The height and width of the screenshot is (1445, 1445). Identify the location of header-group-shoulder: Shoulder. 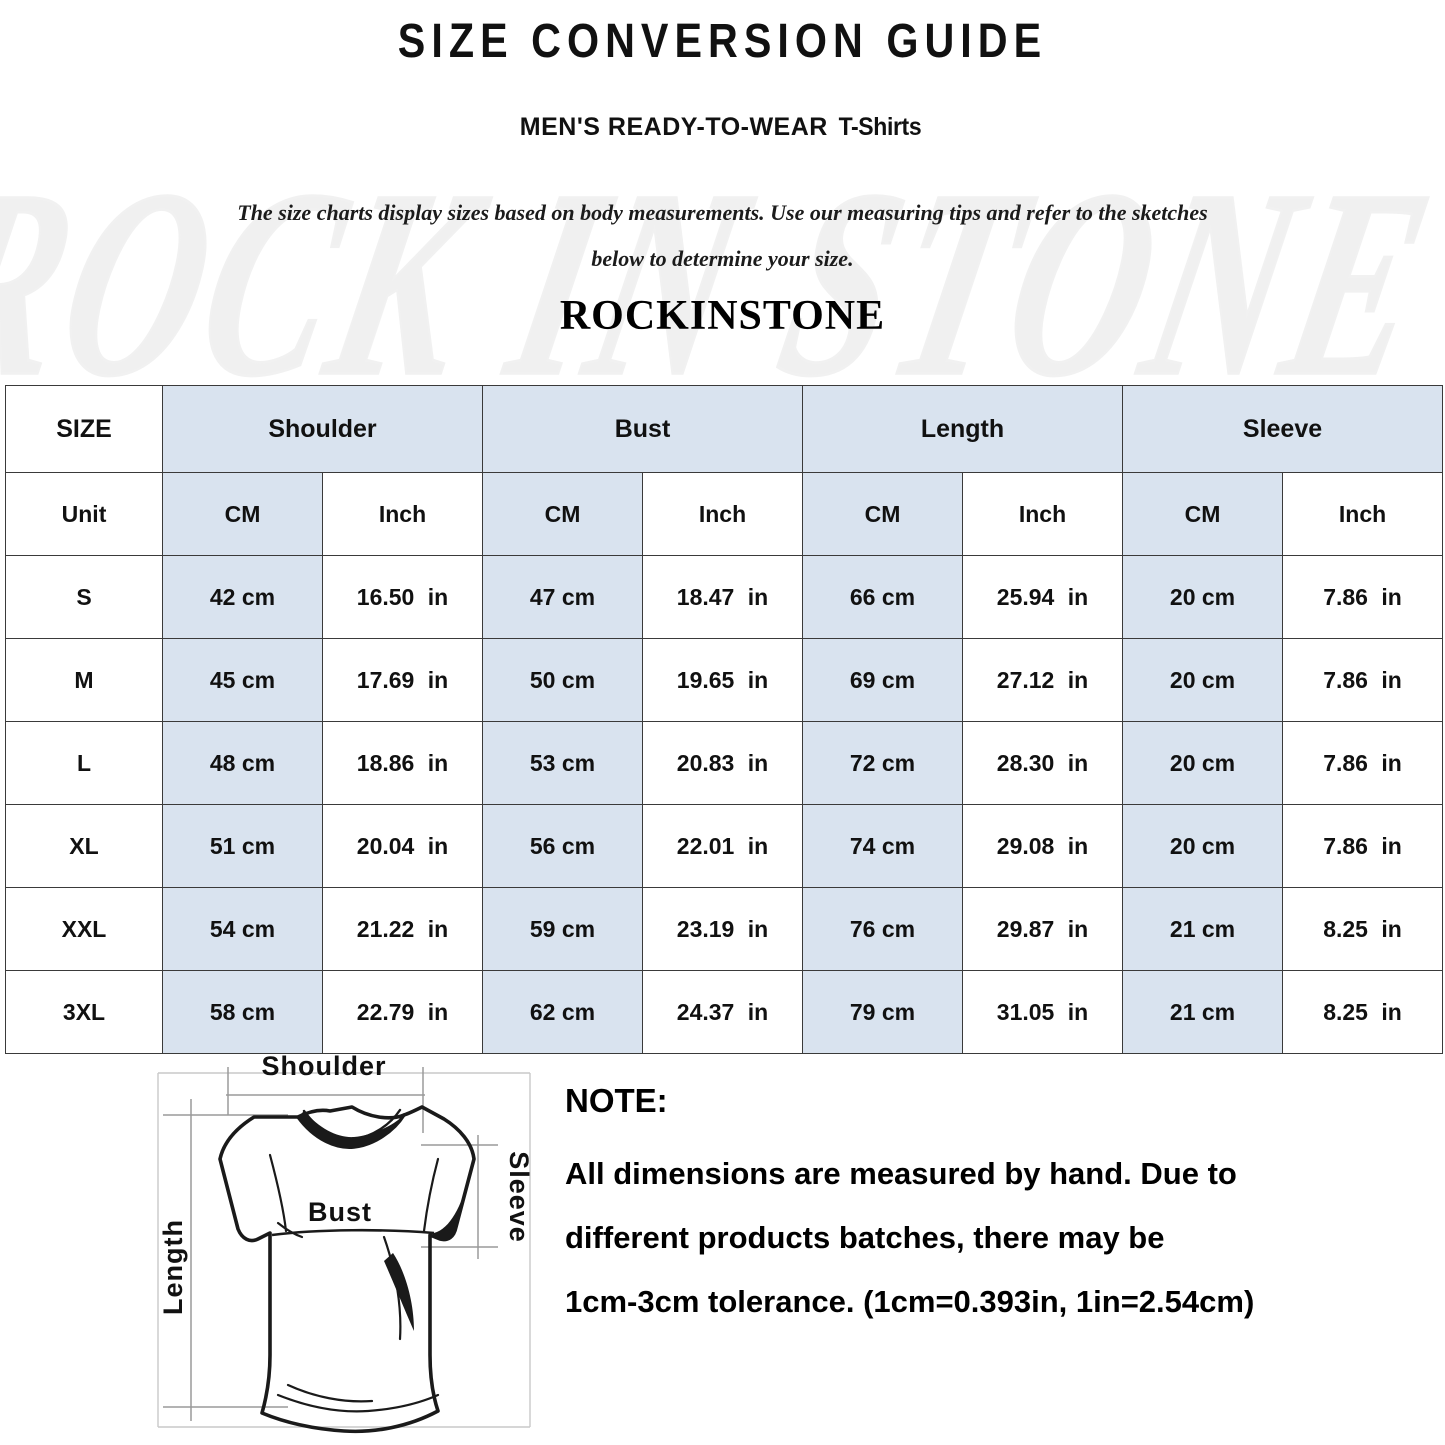
(322, 429).